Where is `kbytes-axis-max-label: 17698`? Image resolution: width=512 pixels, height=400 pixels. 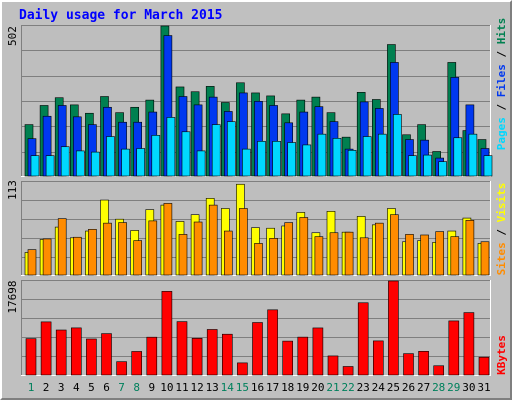
kbytes-axis-max-label: 17698 is located at coordinates (12, 296).